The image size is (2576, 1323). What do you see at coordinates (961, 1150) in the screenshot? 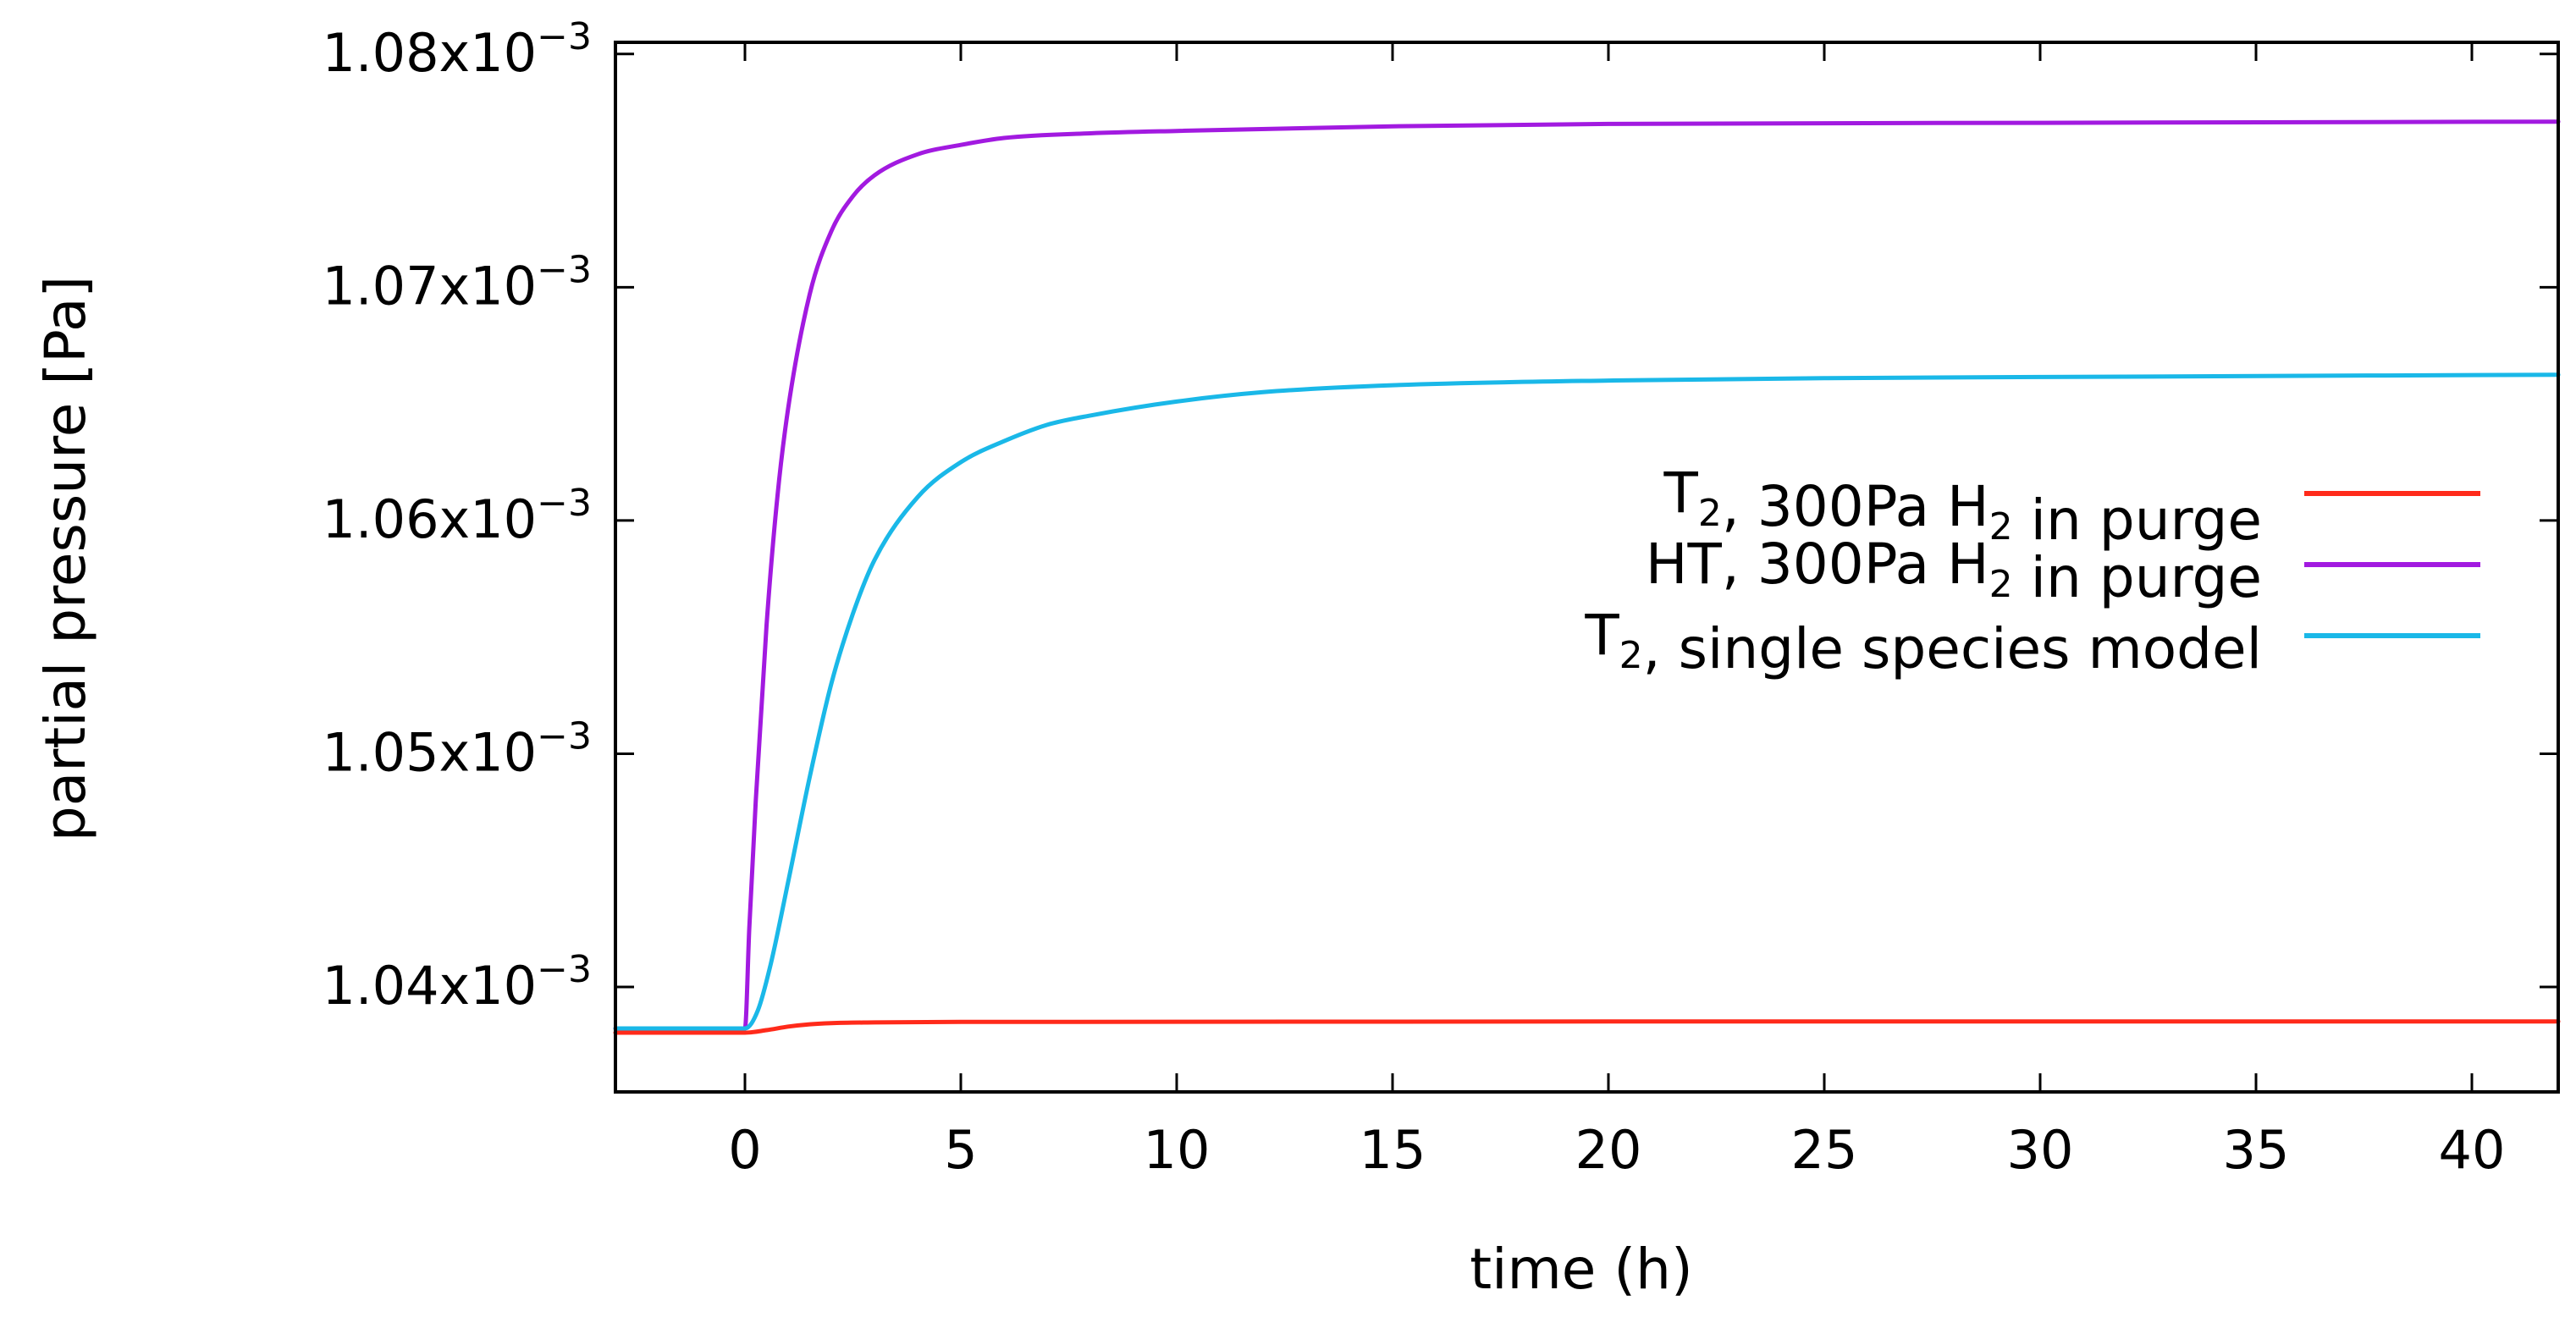
I see `x-tick-label: 5` at bounding box center [961, 1150].